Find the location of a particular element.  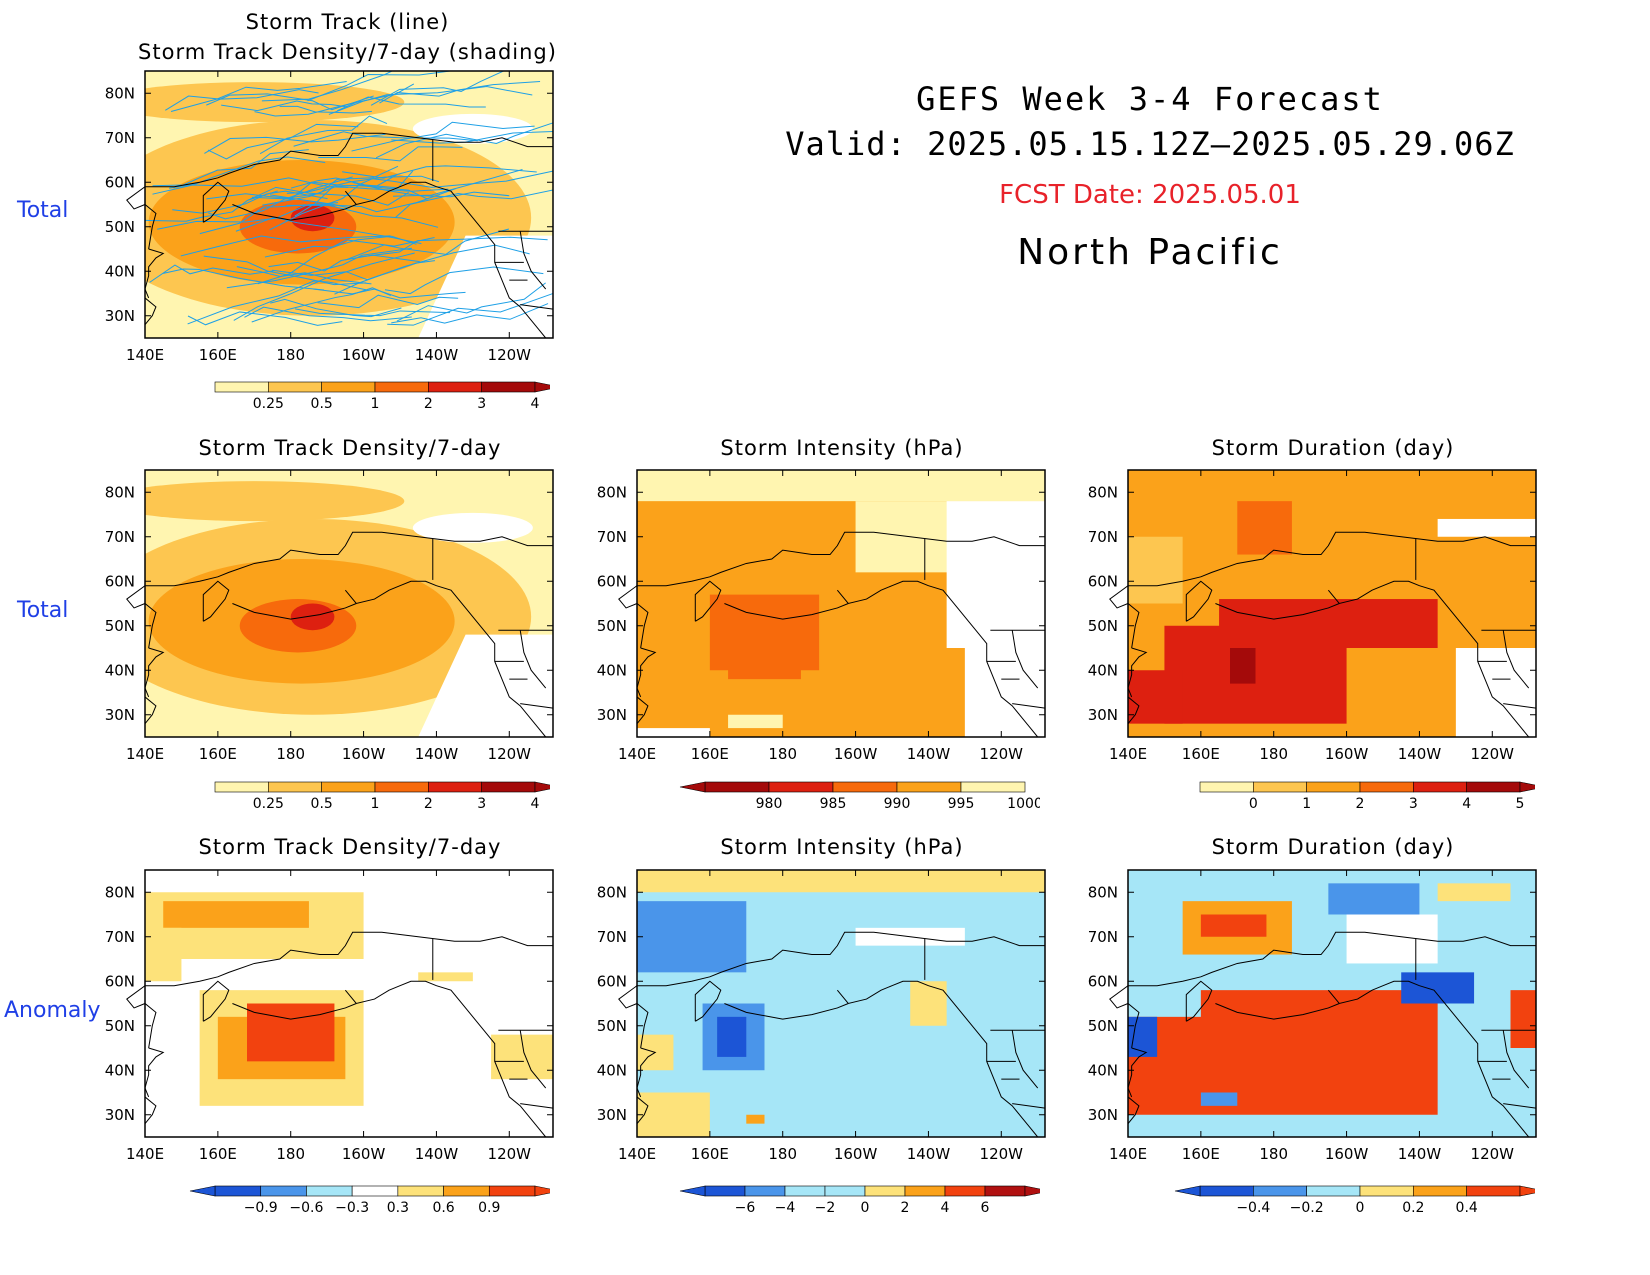

density-anom-lat-label: 30N is located at coordinates (120, 1115).